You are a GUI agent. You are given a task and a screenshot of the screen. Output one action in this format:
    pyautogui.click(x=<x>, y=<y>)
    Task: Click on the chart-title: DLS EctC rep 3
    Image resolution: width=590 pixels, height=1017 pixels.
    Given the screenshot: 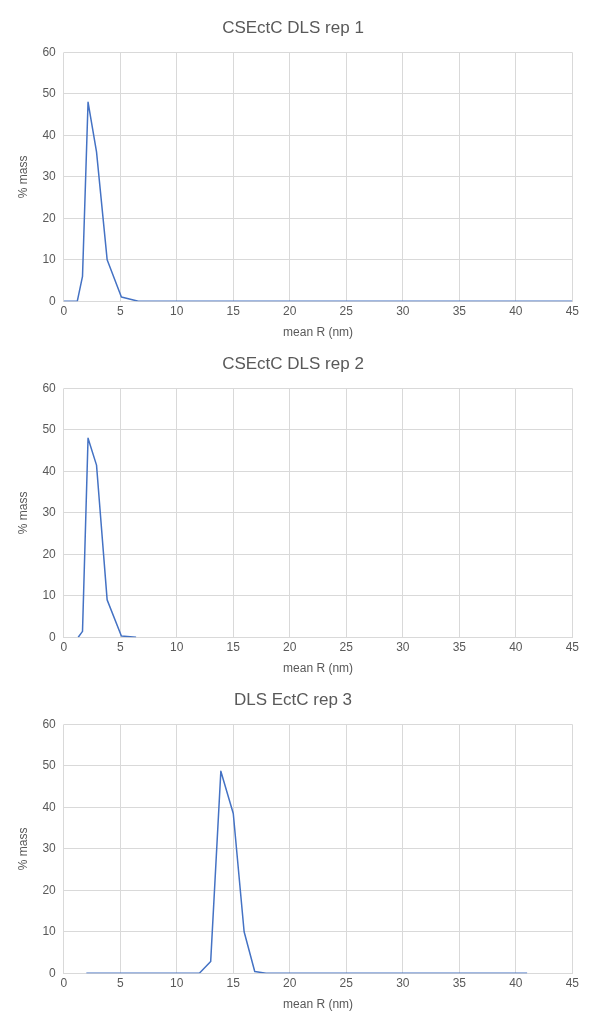 What is the action you would take?
    pyautogui.click(x=293, y=699)
    